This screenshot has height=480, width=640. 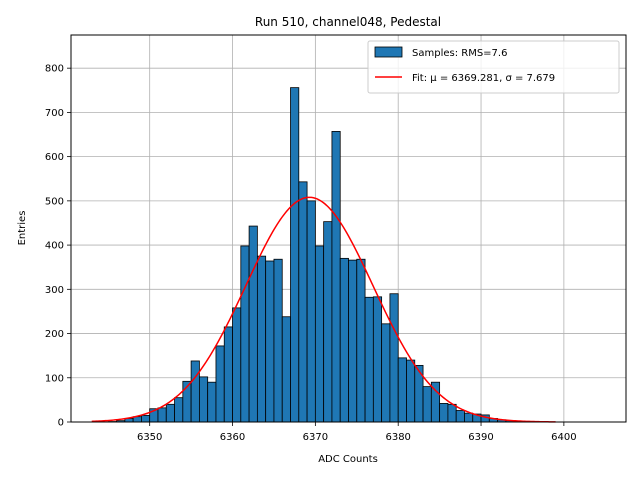 I want to click on y-axis-label: Entries, so click(x=22, y=228).